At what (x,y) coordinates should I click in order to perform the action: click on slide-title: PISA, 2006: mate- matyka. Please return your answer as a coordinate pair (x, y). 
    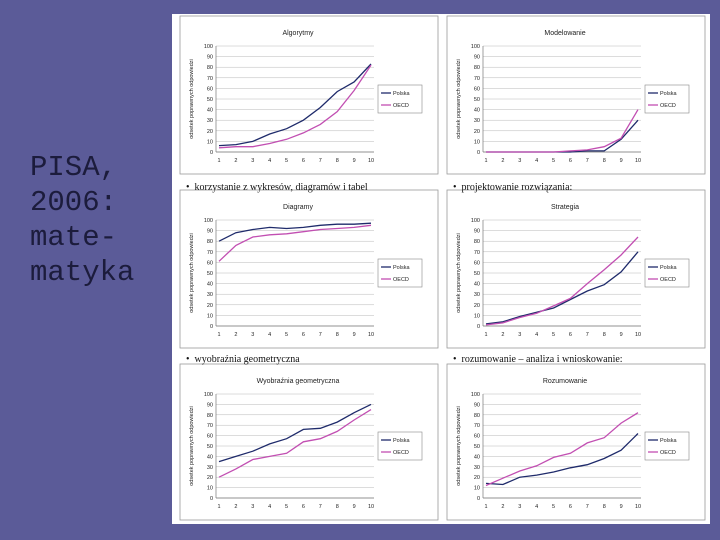
    Looking at the image, I should click on (82, 220).